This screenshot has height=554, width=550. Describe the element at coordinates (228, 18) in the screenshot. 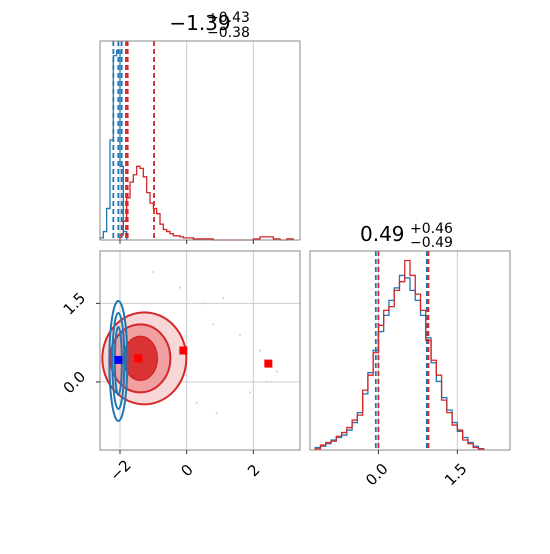

I see `title-param1-upper: +0.43` at that location.